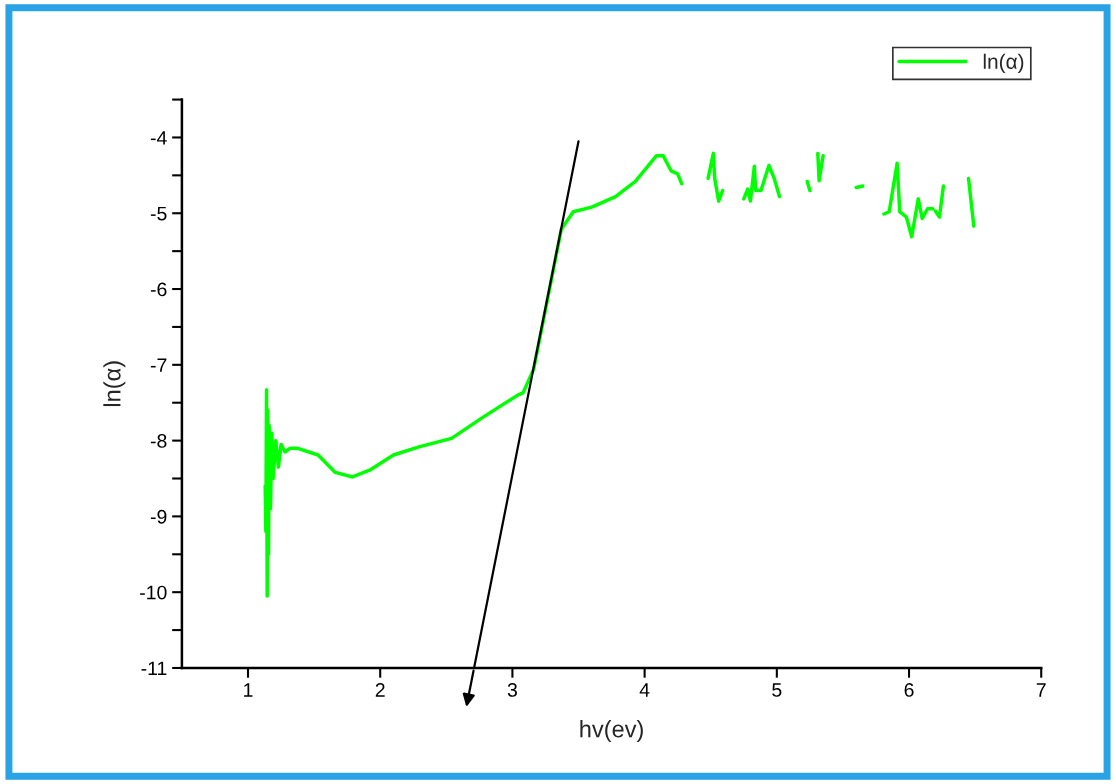  I want to click on y-tick-label: -5, so click(158, 213).